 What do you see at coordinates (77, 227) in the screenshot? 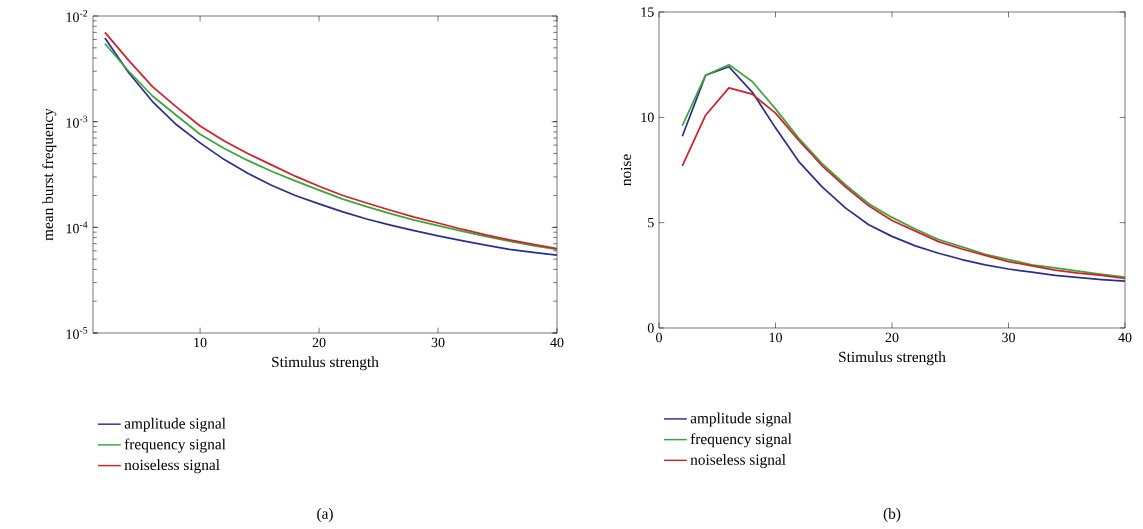
I see `y-tick-label: 10$^{-4}$` at bounding box center [77, 227].